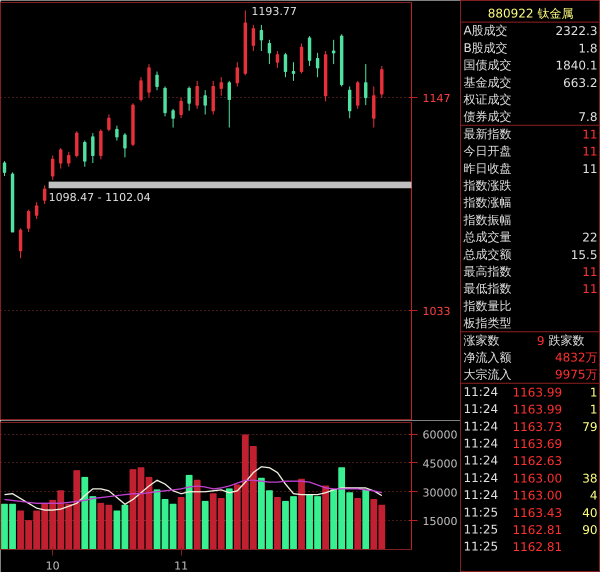 This screenshot has height=572, width=600. What do you see at coordinates (487, 237) in the screenshot?
I see `text: 总成交量` at bounding box center [487, 237].